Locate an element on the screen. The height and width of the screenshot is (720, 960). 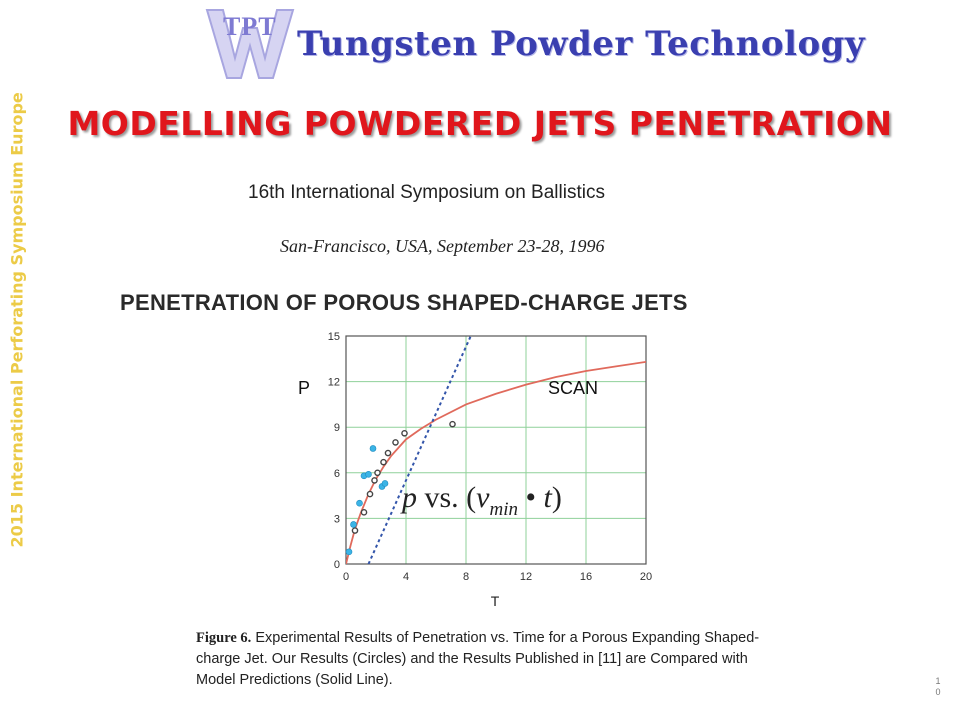
logo-w-mark is located at coordinates (250, 44).